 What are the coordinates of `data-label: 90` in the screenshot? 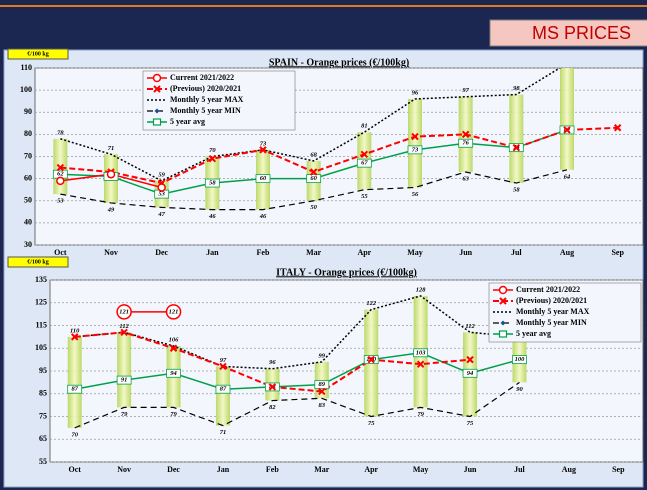 It's located at (519, 389).